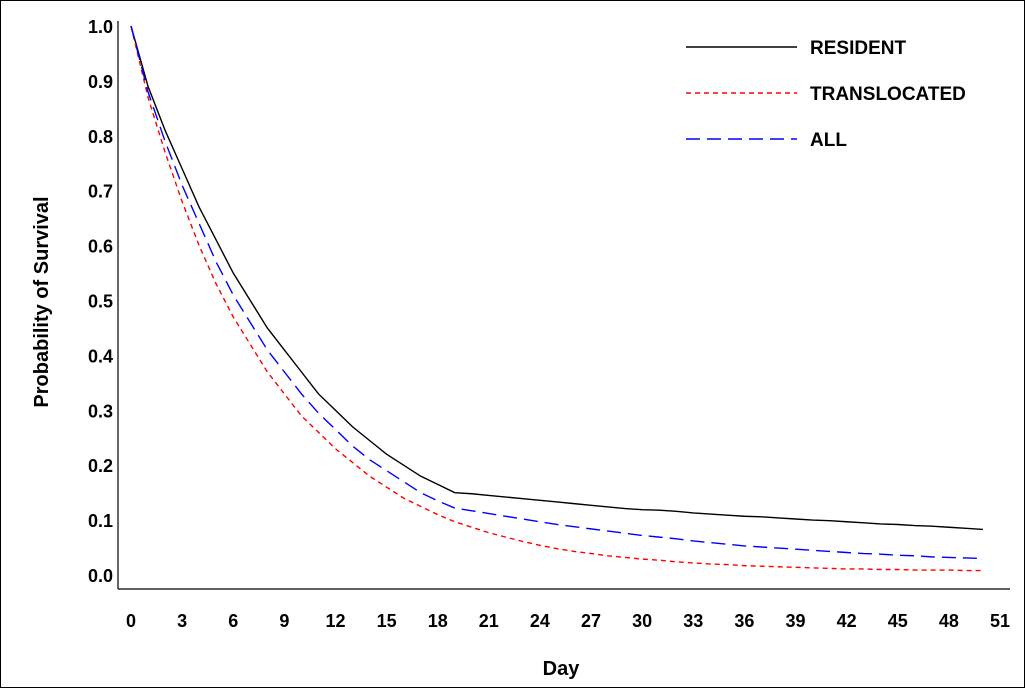 The height and width of the screenshot is (688, 1025). Describe the element at coordinates (100, 356) in the screenshot. I see `y-tick-label: 0.4` at that location.